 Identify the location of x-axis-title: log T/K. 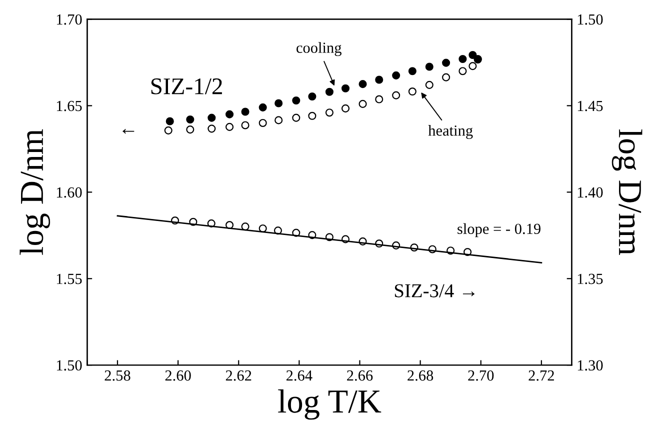
(330, 404).